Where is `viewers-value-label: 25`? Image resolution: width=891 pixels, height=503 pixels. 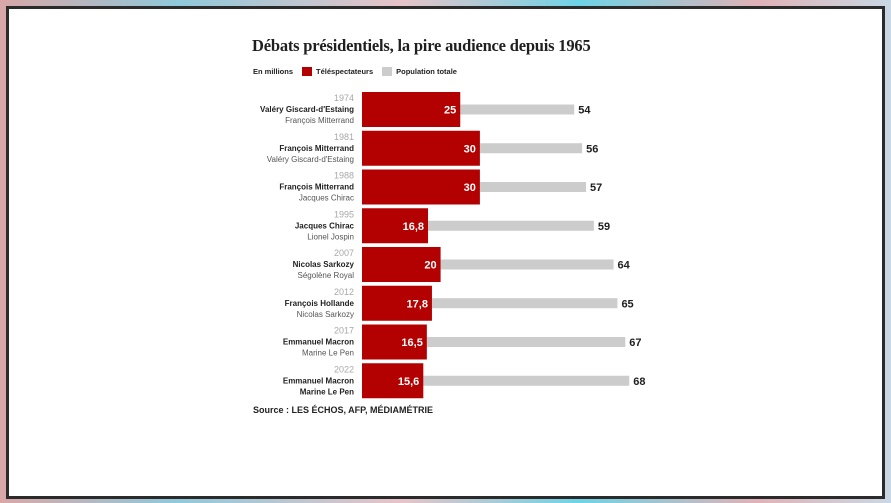 viewers-value-label: 25 is located at coordinates (450, 111).